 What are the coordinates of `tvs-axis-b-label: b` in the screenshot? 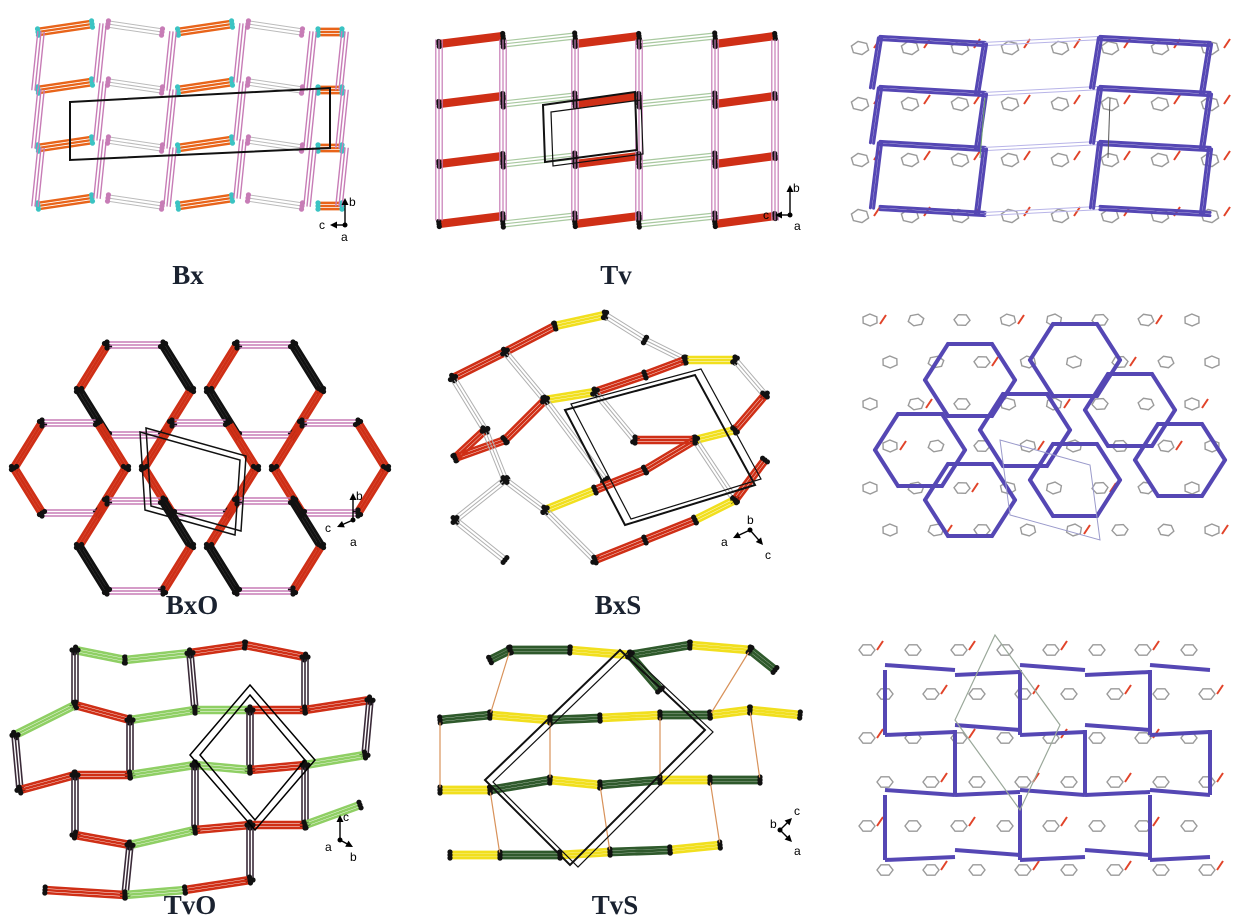 It's located at (773, 824).